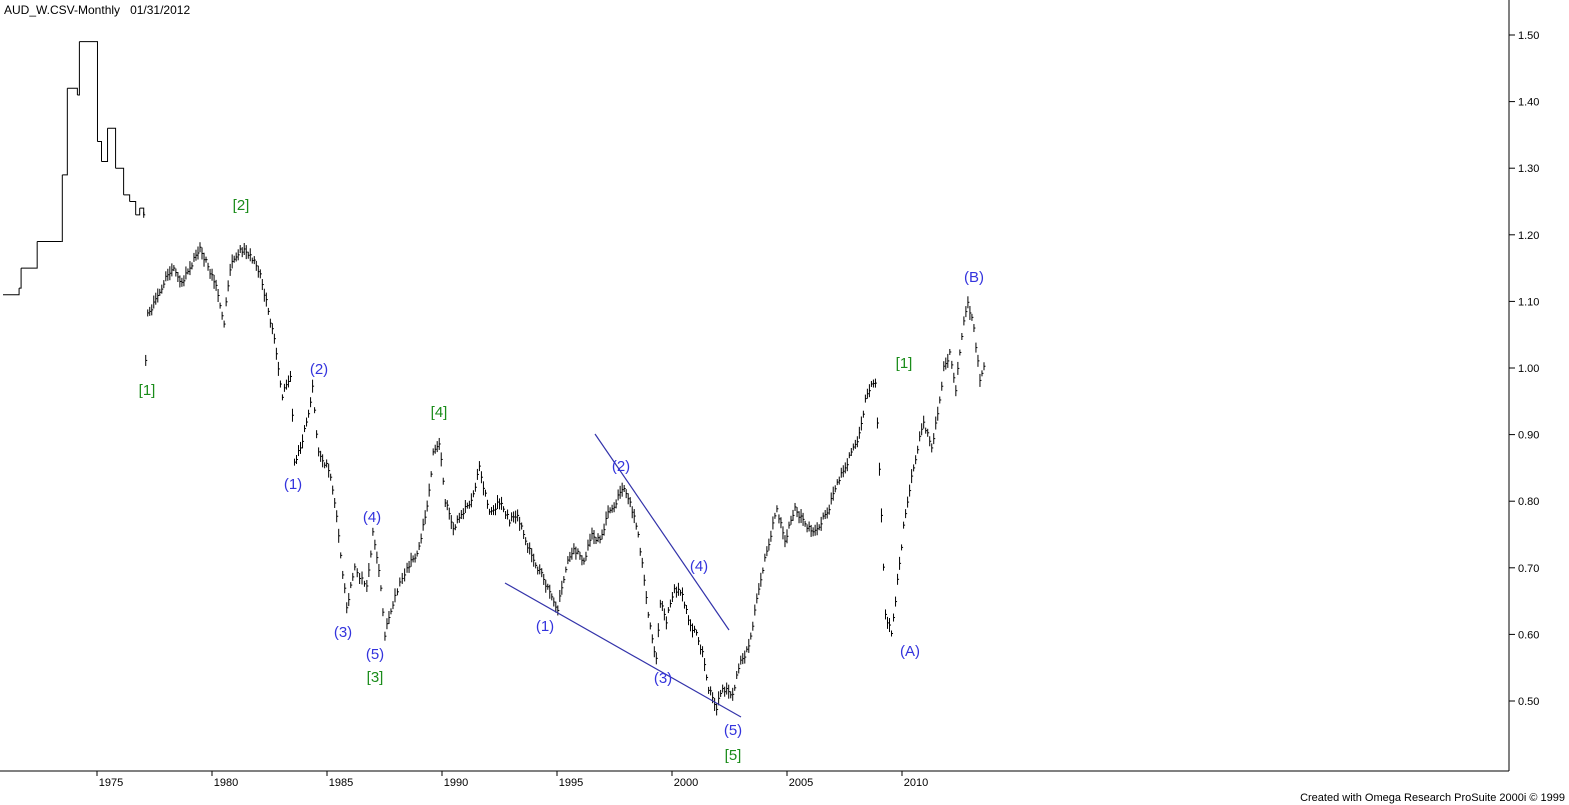 The width and height of the screenshot is (1569, 805). What do you see at coordinates (1528, 369) in the screenshot?
I see `y-tick-label: 1.00` at bounding box center [1528, 369].